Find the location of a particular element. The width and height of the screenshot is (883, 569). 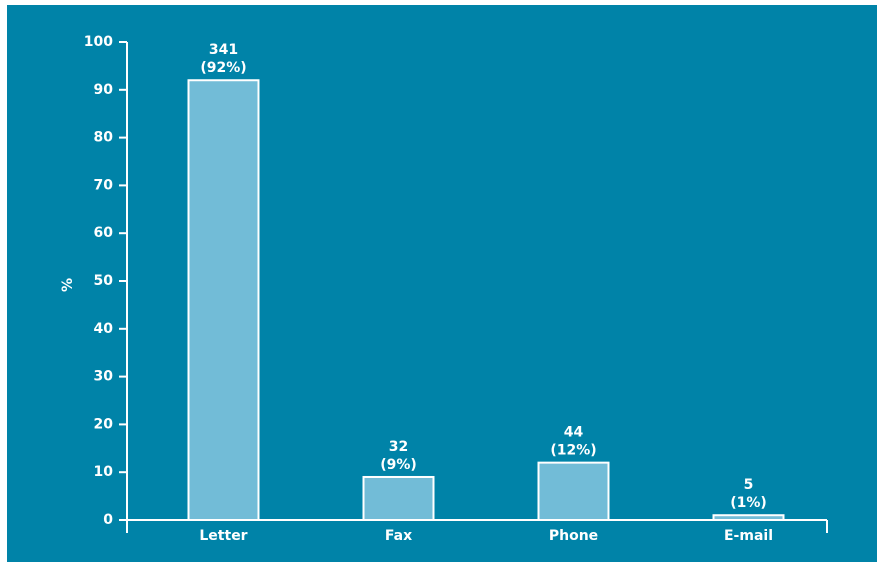

y-tick-label: 20 is located at coordinates (104, 424).